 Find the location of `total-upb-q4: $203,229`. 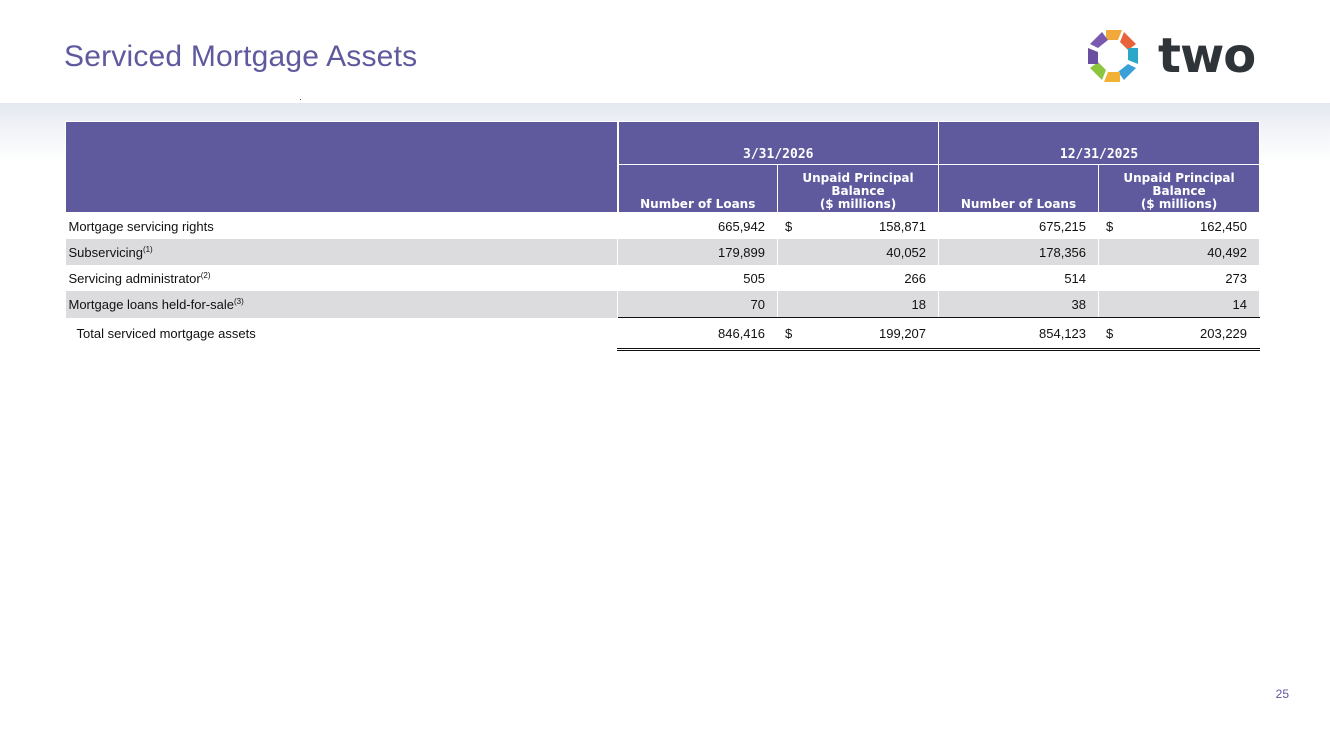

total-upb-q4: $203,229 is located at coordinates (1179, 334).